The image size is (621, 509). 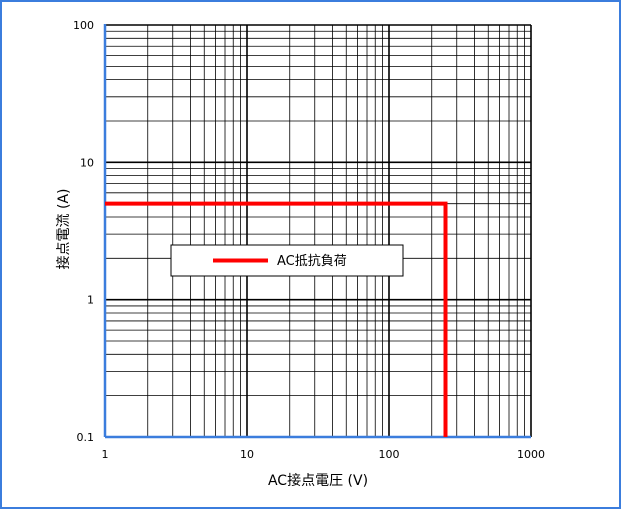 I want to click on x-axis-title: AC接点電圧 (V), so click(x=318, y=480).